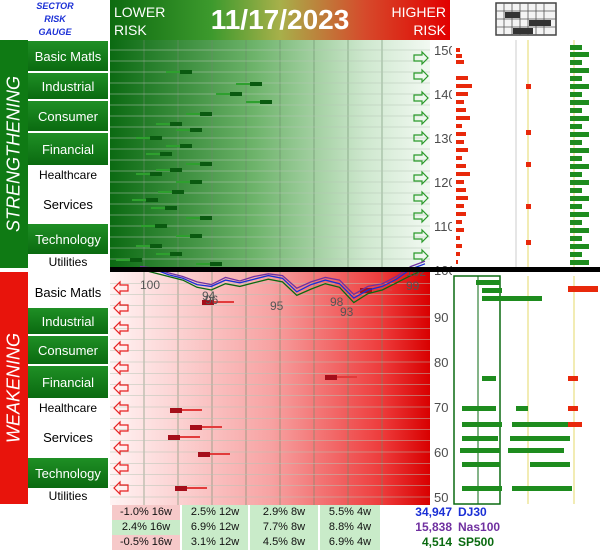  What do you see at coordinates (14, 388) in the screenshot?
I see `weakening-band` at bounding box center [14, 388].